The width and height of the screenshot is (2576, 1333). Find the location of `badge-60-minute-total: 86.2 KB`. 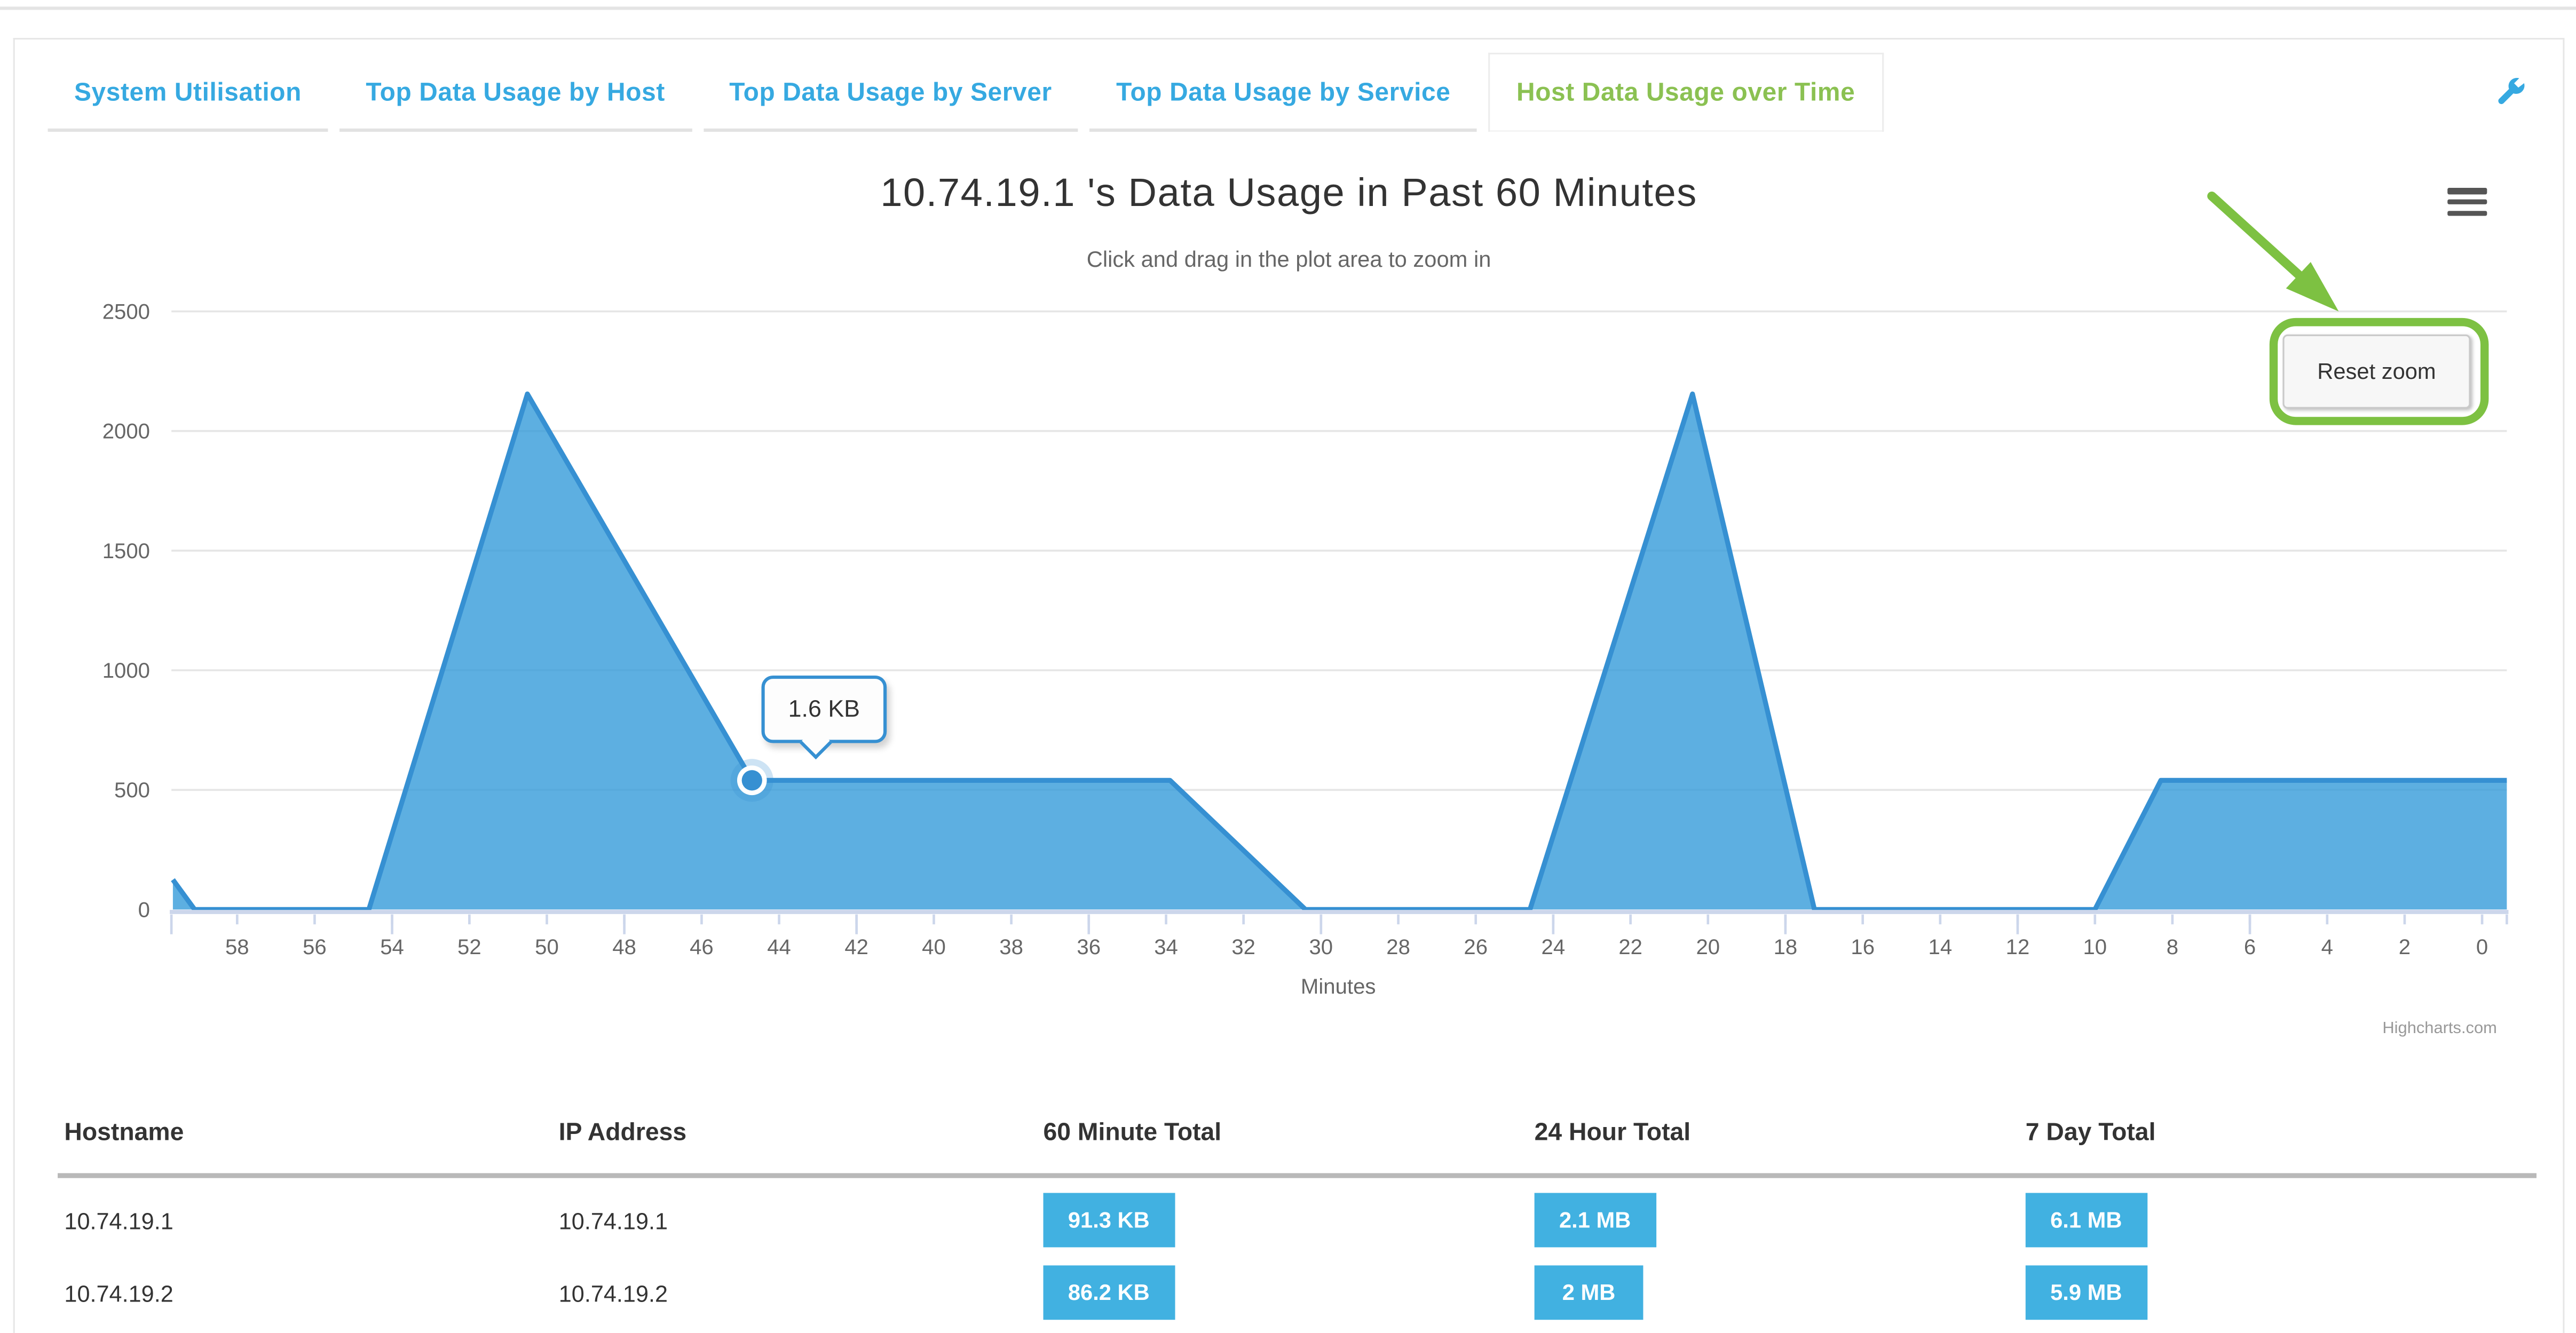

badge-60-minute-total: 86.2 KB is located at coordinates (1109, 1292).